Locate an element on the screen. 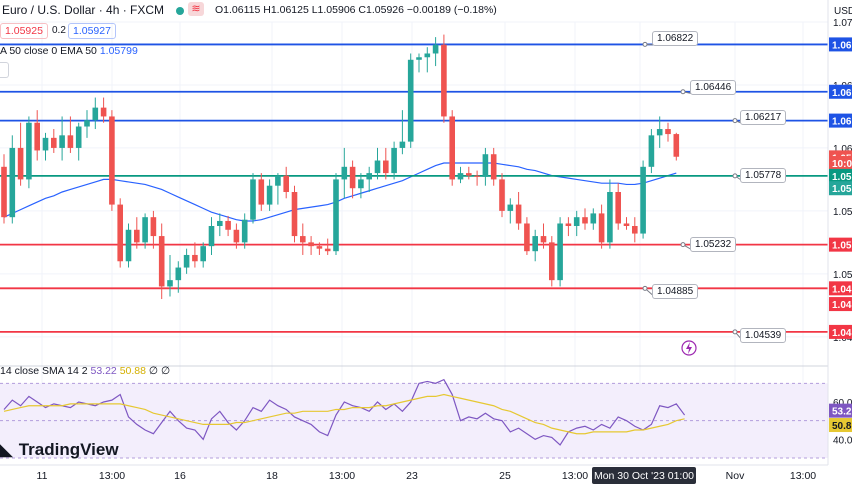  ema-path is located at coordinates (340, 192).